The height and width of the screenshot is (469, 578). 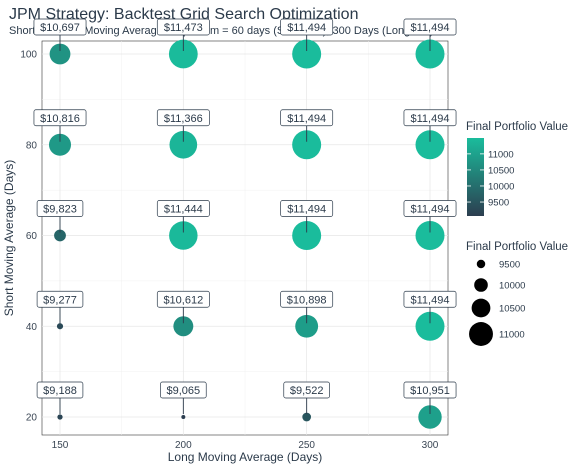 I want to click on y-axis-ticks: 20 40 60 80 100, so click(x=28, y=237).